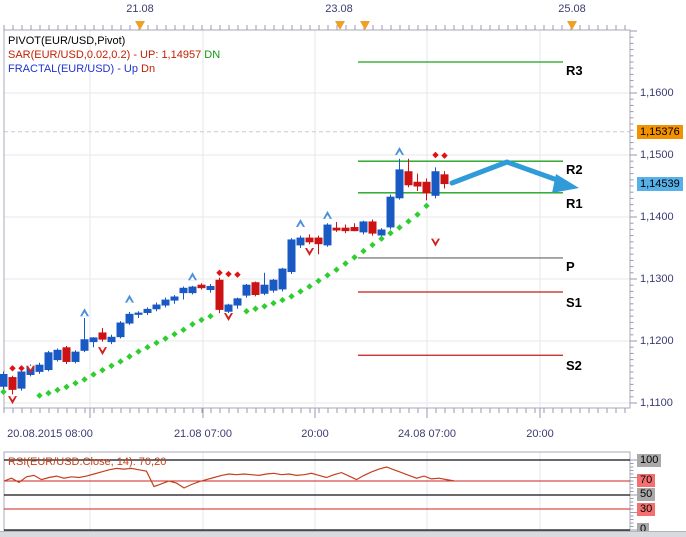 This screenshot has height=537, width=686. What do you see at coordinates (570, 266) in the screenshot?
I see `pivot-label-p: P` at bounding box center [570, 266].